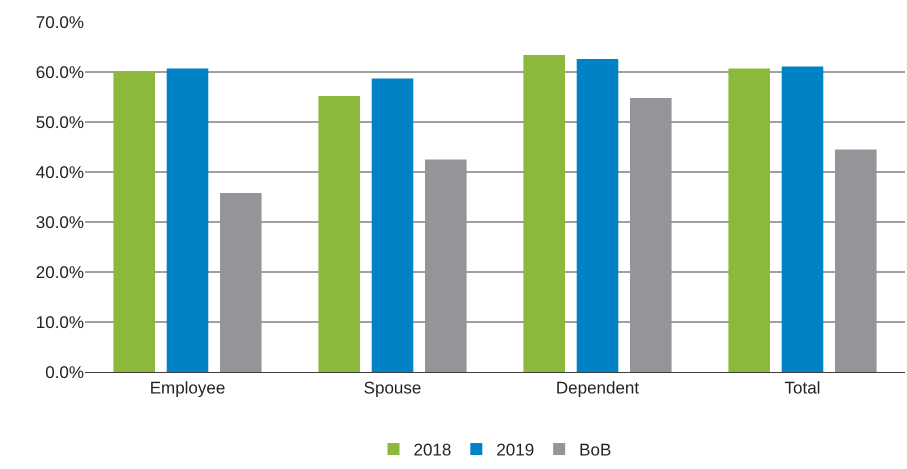 This screenshot has height=469, width=907. I want to click on y-tick-label: 50.0%, so click(60, 122).